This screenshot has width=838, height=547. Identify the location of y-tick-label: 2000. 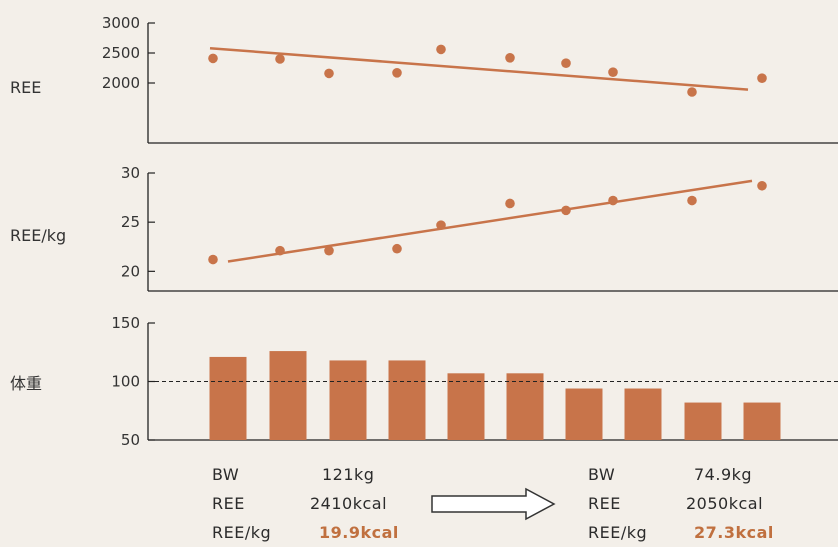
(121, 83).